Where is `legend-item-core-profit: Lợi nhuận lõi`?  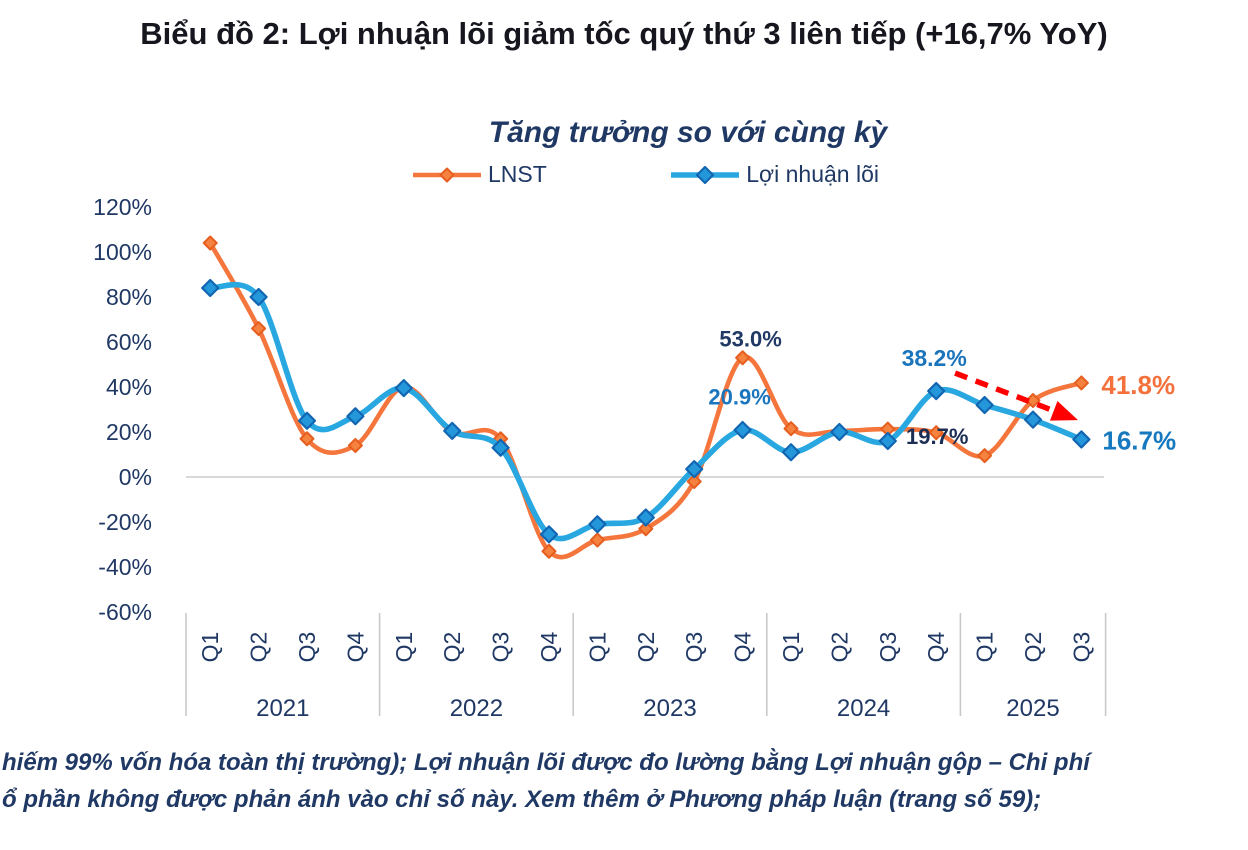
legend-item-core-profit: Lợi nhuận lõi is located at coordinates (775, 174).